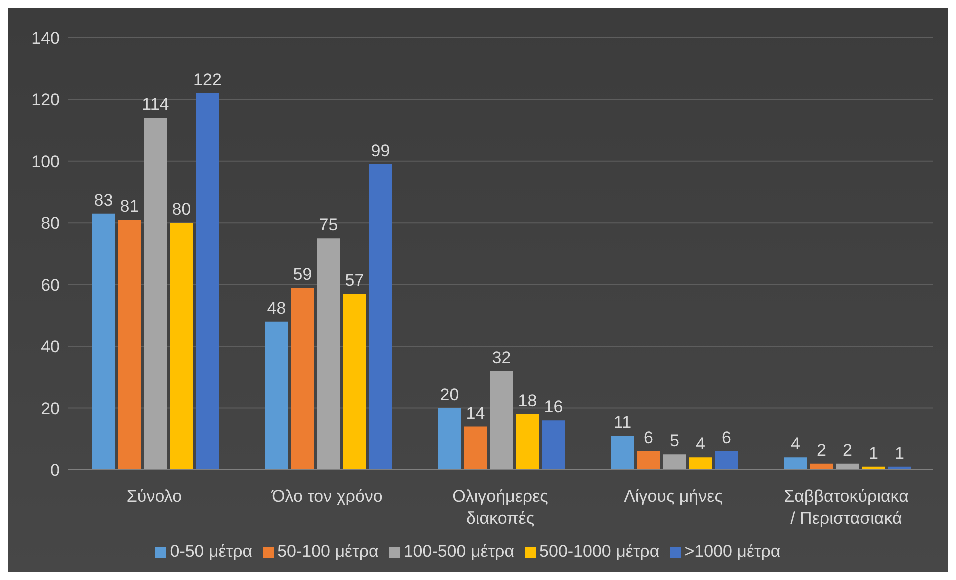  I want to click on legend-label: 100-500 μέτρα, so click(459, 551).